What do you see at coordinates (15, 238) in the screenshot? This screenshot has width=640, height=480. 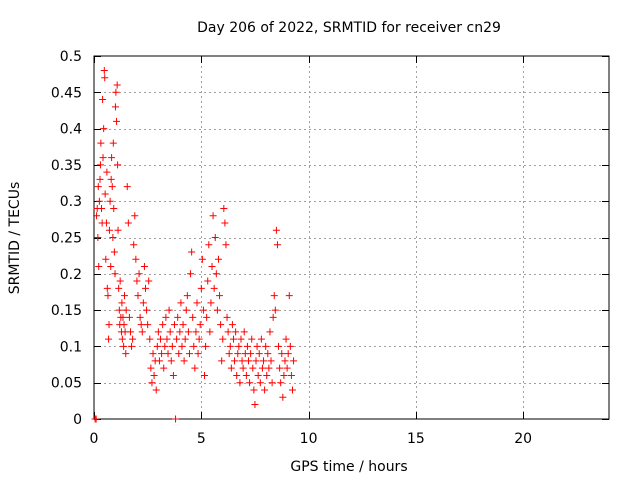 I see `y-axis-label: SRMTID / TECUs` at bounding box center [15, 238].